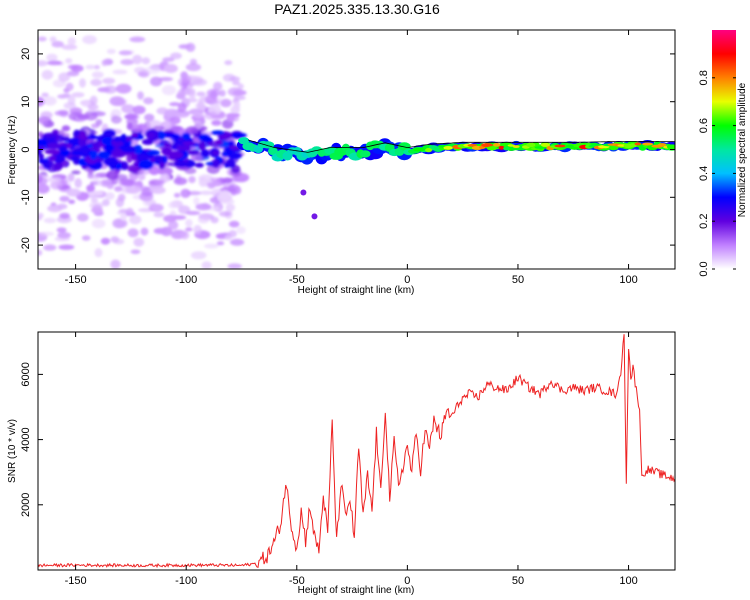 The image size is (750, 600). I want to click on colorbar-tick-label: 0.2, so click(704, 221).